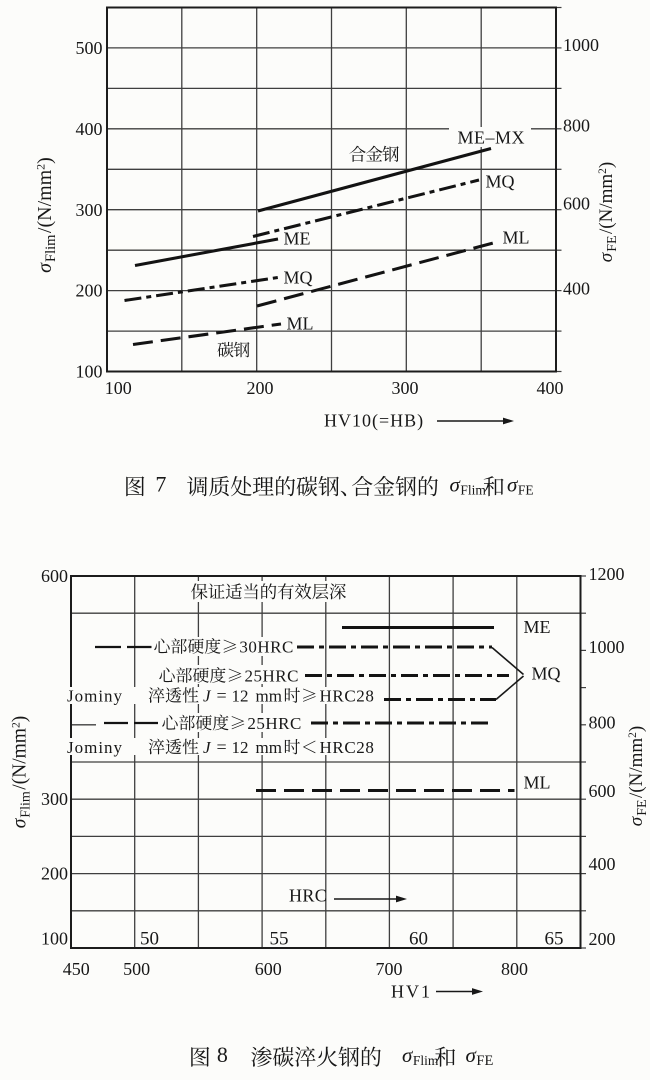 The height and width of the screenshot is (1080, 650). I want to click on svg-text: 50, so click(149, 939).